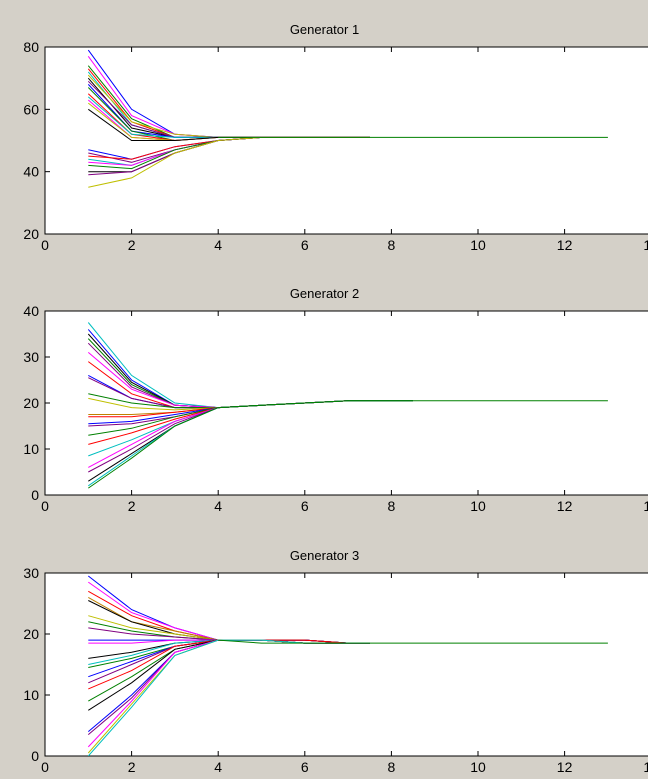 The image size is (648, 779). What do you see at coordinates (324, 29) in the screenshot?
I see `chart-title: Generator 1` at bounding box center [324, 29].